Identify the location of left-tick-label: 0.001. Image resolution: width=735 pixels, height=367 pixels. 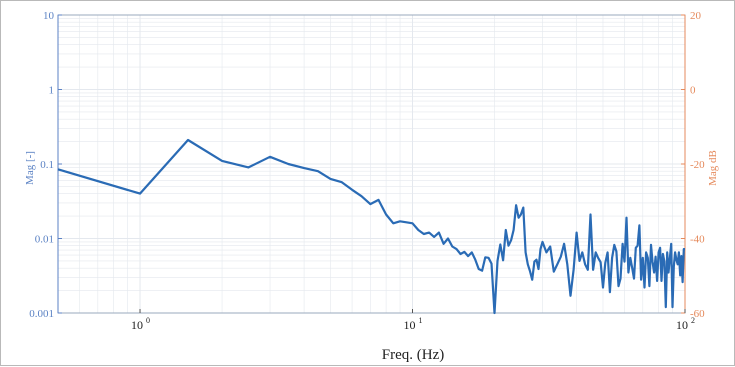
(41, 314).